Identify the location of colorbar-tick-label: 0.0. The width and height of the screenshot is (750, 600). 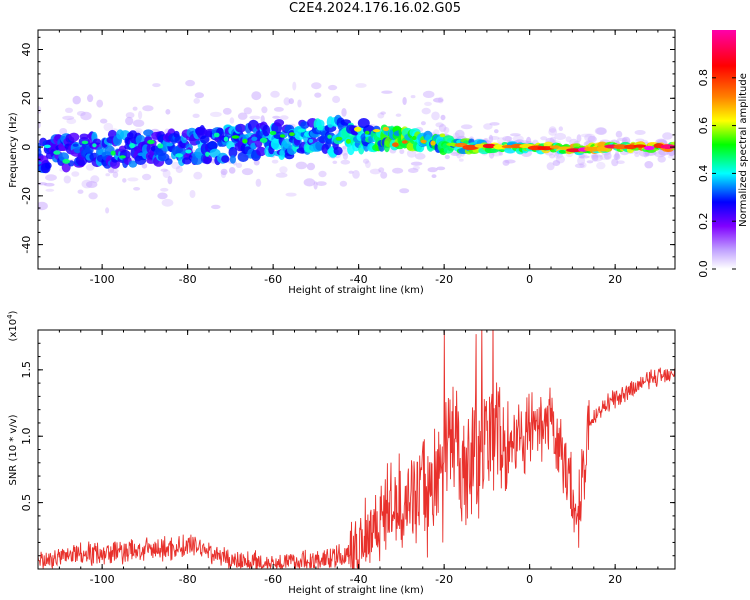
(703, 269).